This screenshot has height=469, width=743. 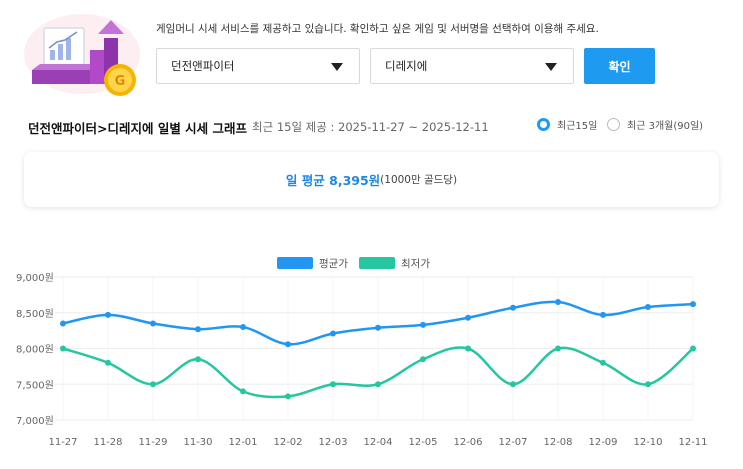 What do you see at coordinates (35, 421) in the screenshot?
I see `y-tick-label: 7,000원` at bounding box center [35, 421].